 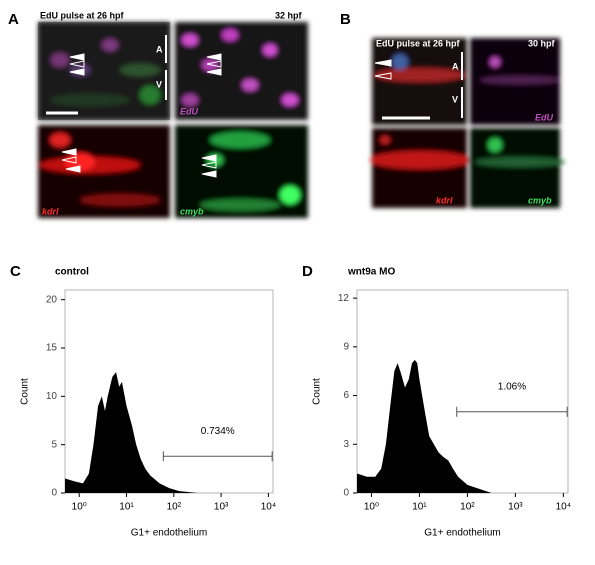 What do you see at coordinates (542, 43) in the screenshot?
I see `panel-time: 30 hpf` at bounding box center [542, 43].